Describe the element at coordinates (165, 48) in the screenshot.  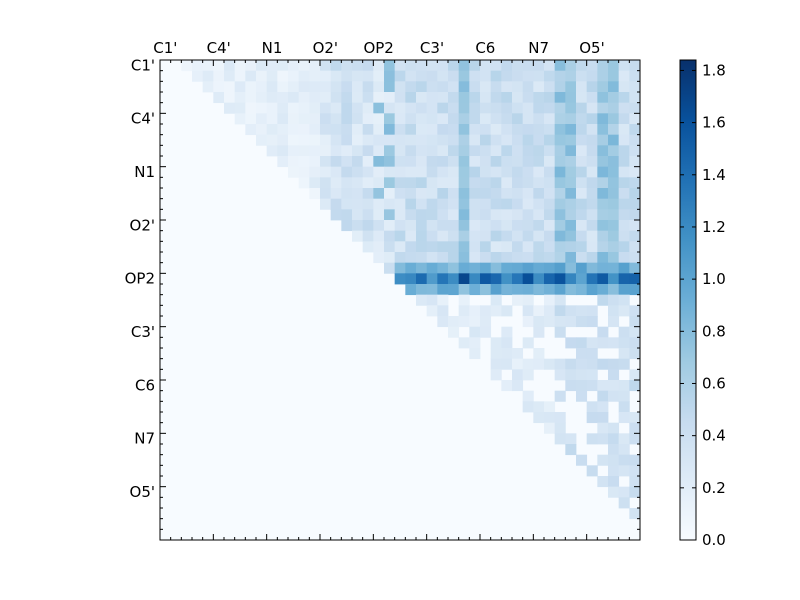
I see `x-tick-label: C1'` at that location.